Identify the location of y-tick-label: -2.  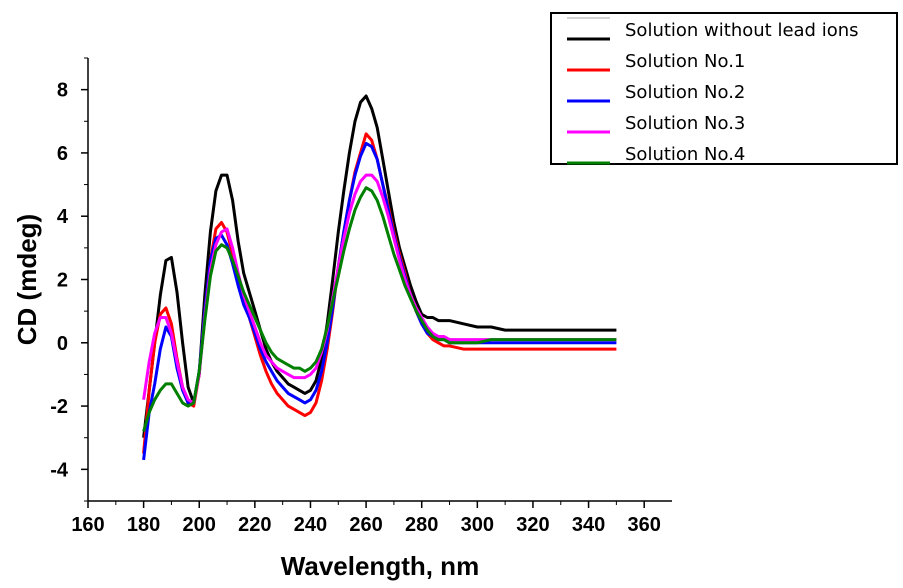
(59, 407).